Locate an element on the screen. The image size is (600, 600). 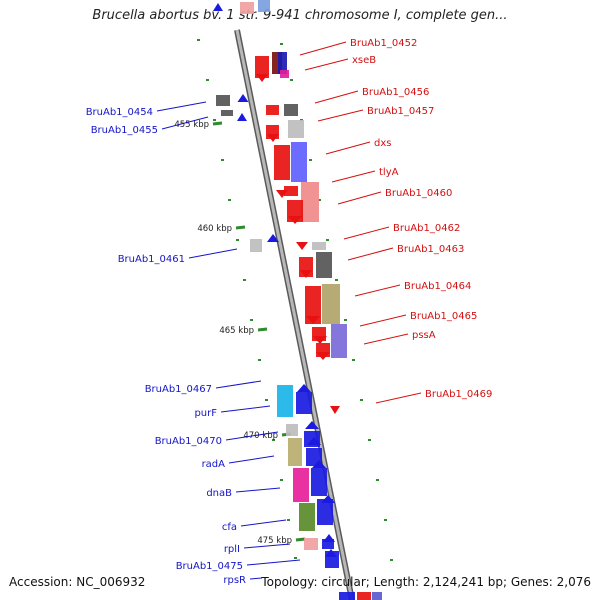
kbp-tick-label: 470 kbp is located at coordinates (260, 436).